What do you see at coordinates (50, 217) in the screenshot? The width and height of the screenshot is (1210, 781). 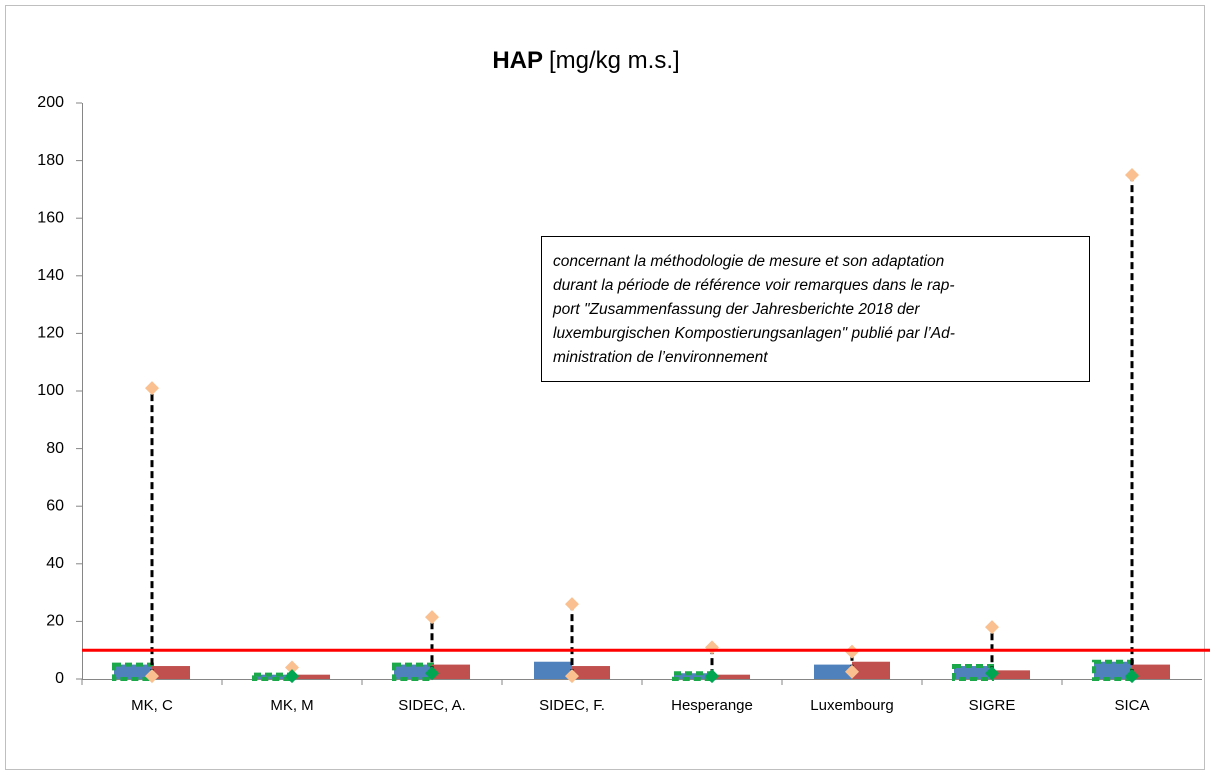 I see `y-tick-label: 160` at bounding box center [50, 217].